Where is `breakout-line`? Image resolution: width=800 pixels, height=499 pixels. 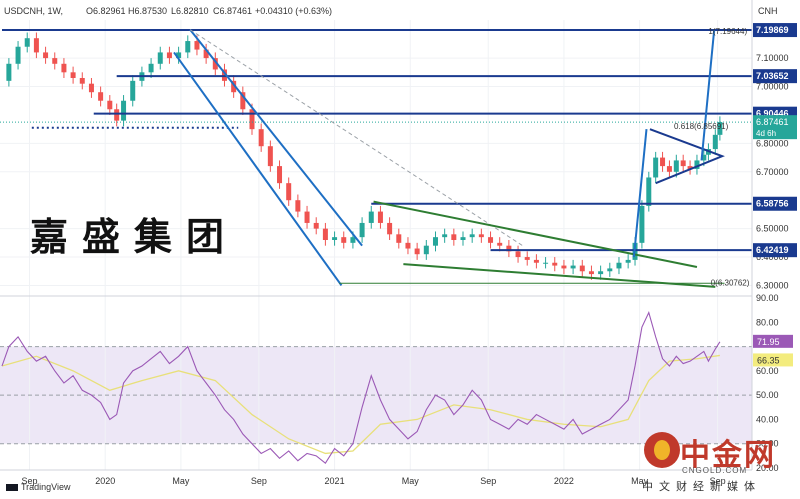
breakout-line is located at coordinates (640, 193).